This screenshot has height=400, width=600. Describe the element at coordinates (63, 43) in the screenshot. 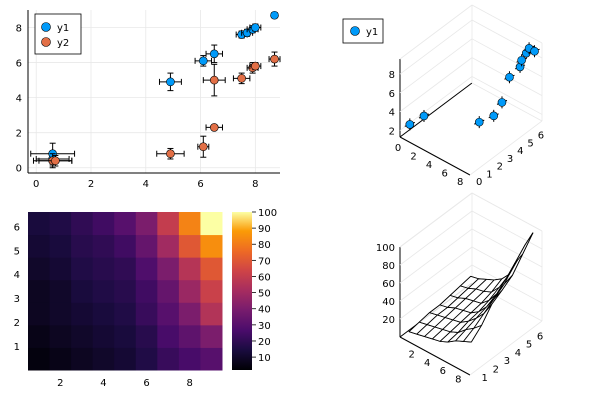

I see `legend-label-y2: y2` at that location.